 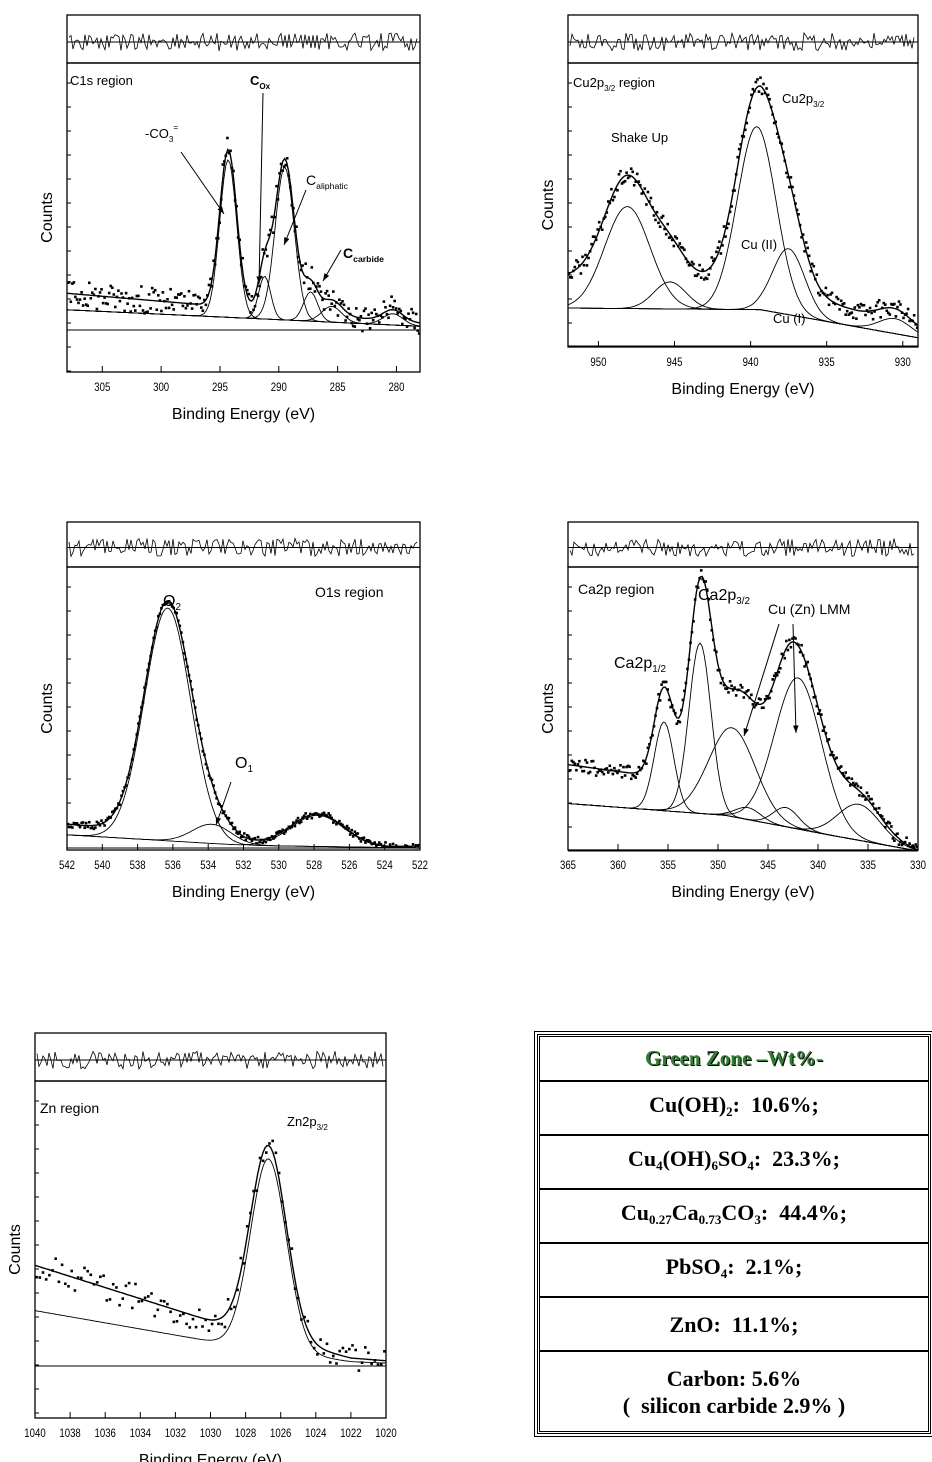 I want to click on annotation-main: O, so click(x=169, y=601).